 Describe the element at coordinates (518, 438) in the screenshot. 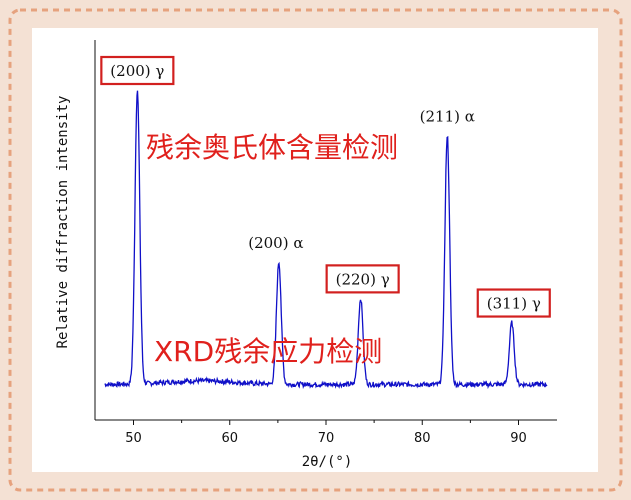

I see `x-tick-label: 90` at that location.